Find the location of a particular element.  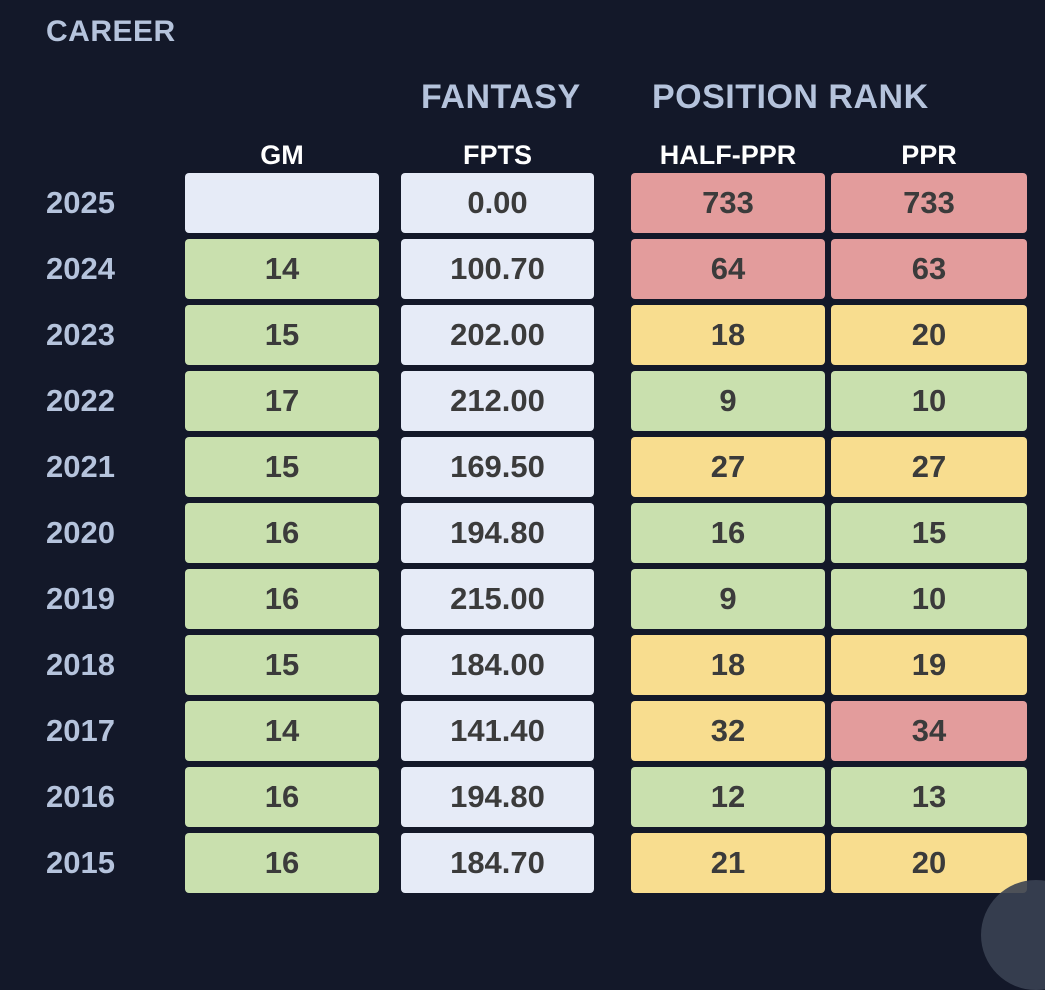

fpts-cell: 212.00 is located at coordinates (497, 401).